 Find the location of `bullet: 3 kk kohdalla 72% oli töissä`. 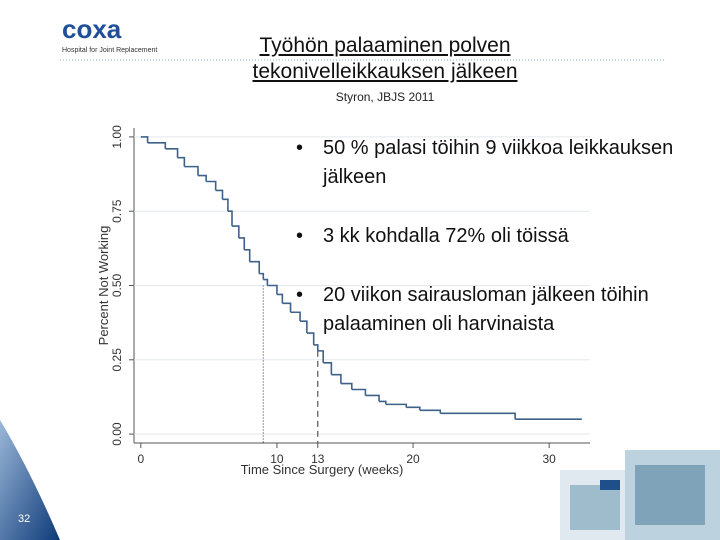

bullet: 3 kk kohdalla 72% oli töissä is located at coordinates (508, 236).